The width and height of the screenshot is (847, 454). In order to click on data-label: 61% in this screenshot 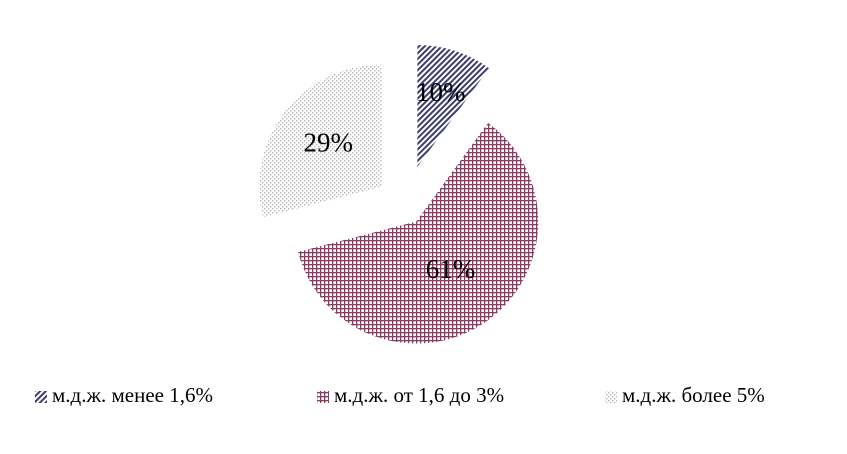, I will do `click(451, 269)`.